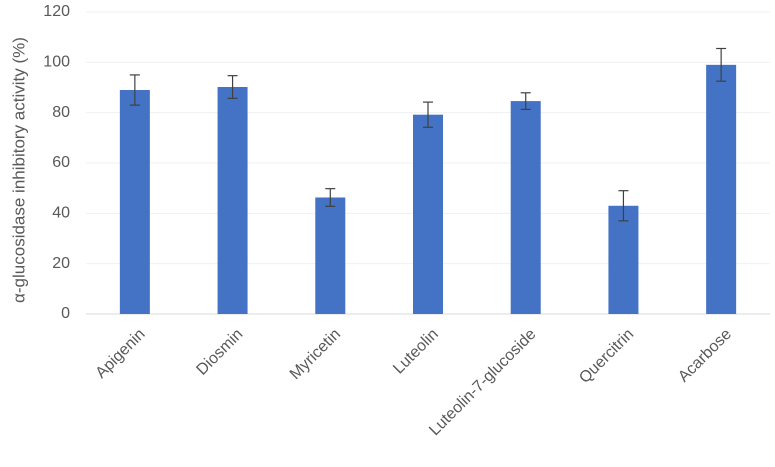 The height and width of the screenshot is (467, 775). What do you see at coordinates (219, 352) in the screenshot?
I see `x-tick-label: Diosmin` at bounding box center [219, 352].